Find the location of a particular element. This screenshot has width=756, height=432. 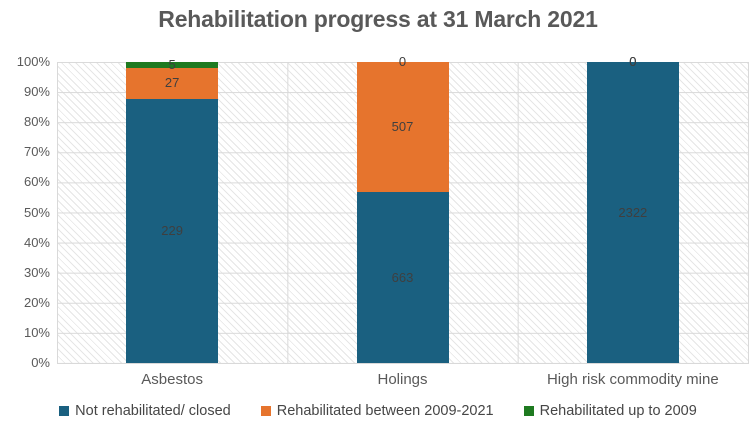

y-tick-label: 50% is located at coordinates (36, 212).